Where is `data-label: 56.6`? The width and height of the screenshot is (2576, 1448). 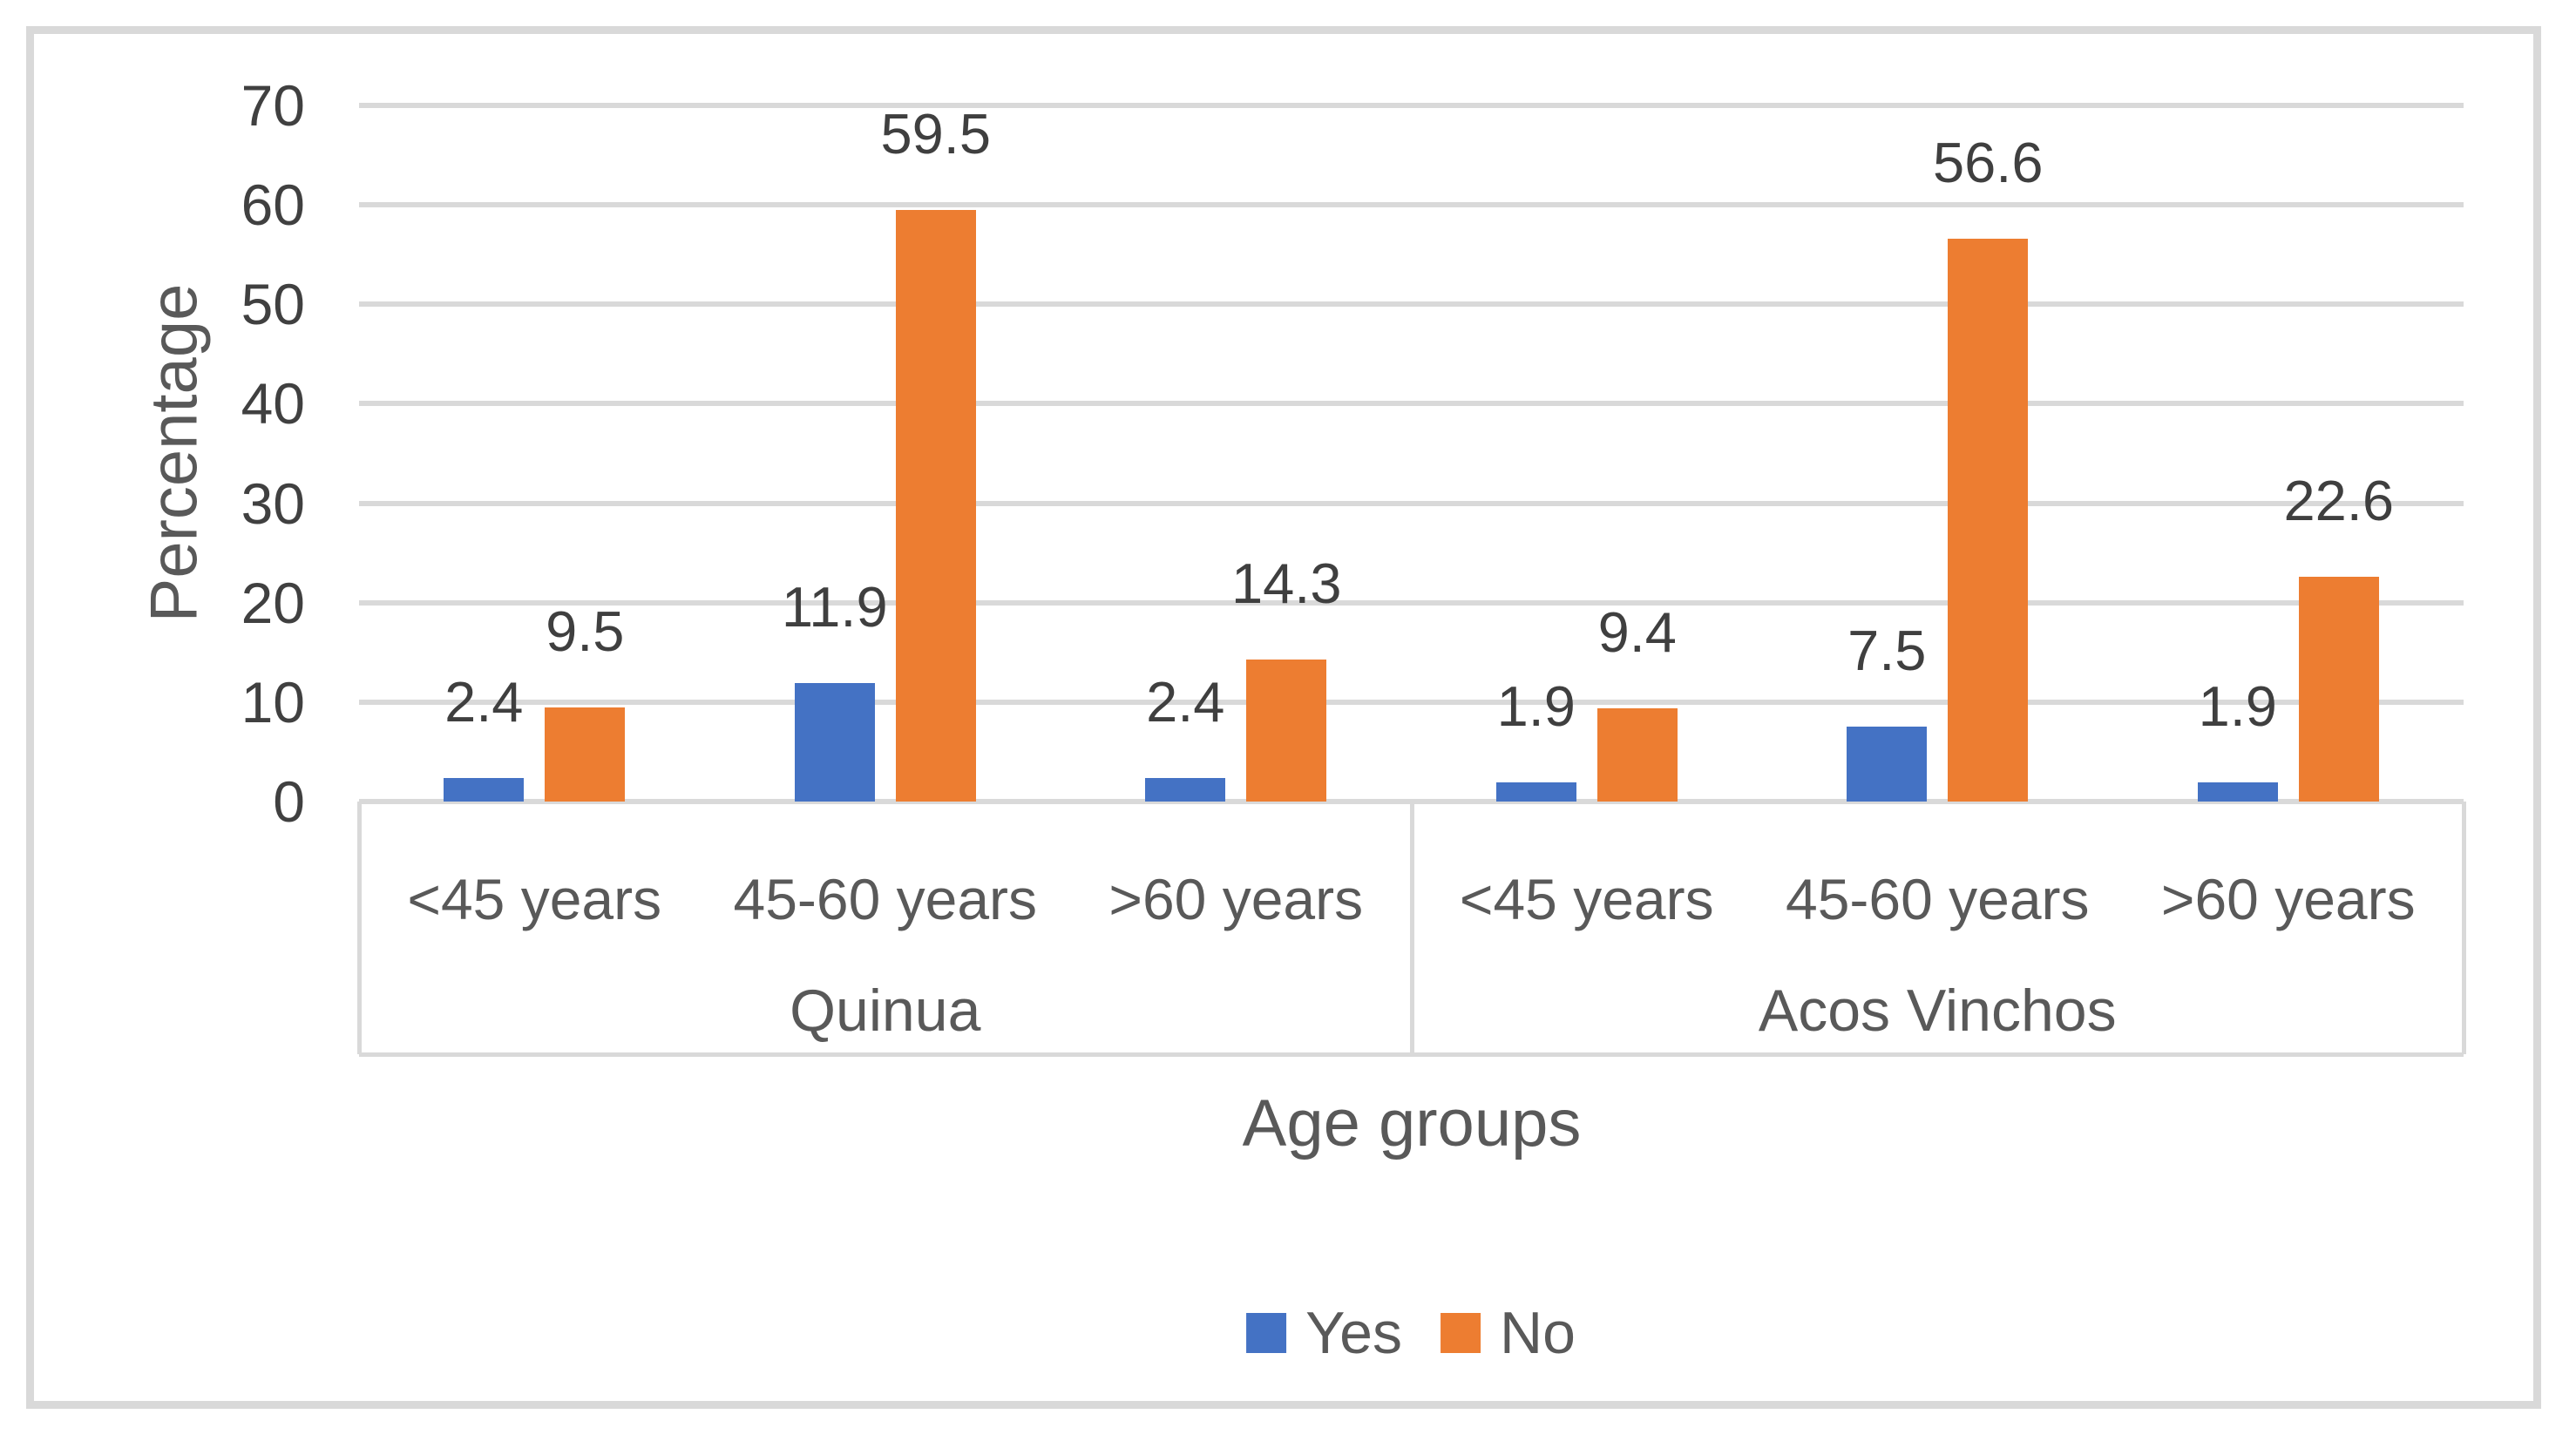
data-label: 56.6 is located at coordinates (1988, 162).